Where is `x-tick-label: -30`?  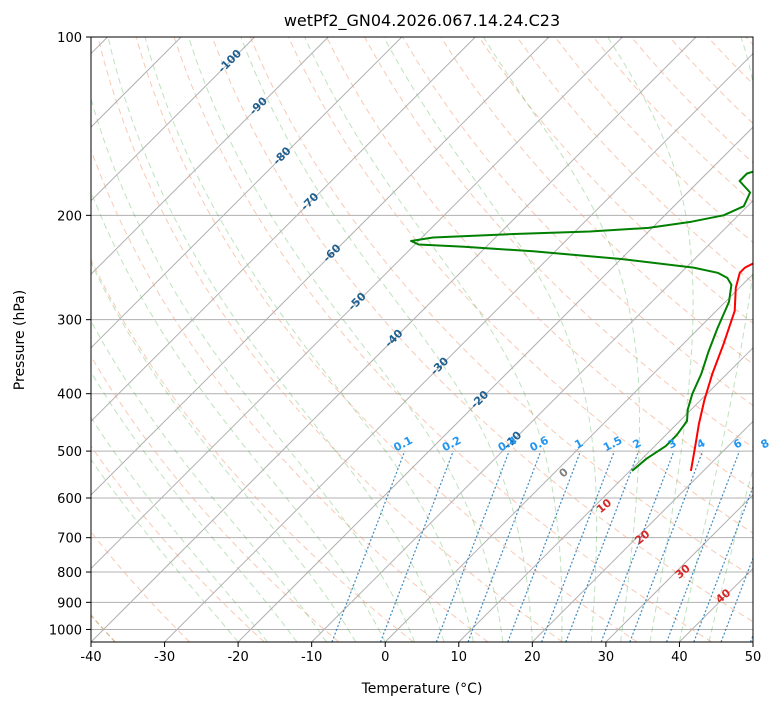
x-tick-label: -30 is located at coordinates (164, 657).